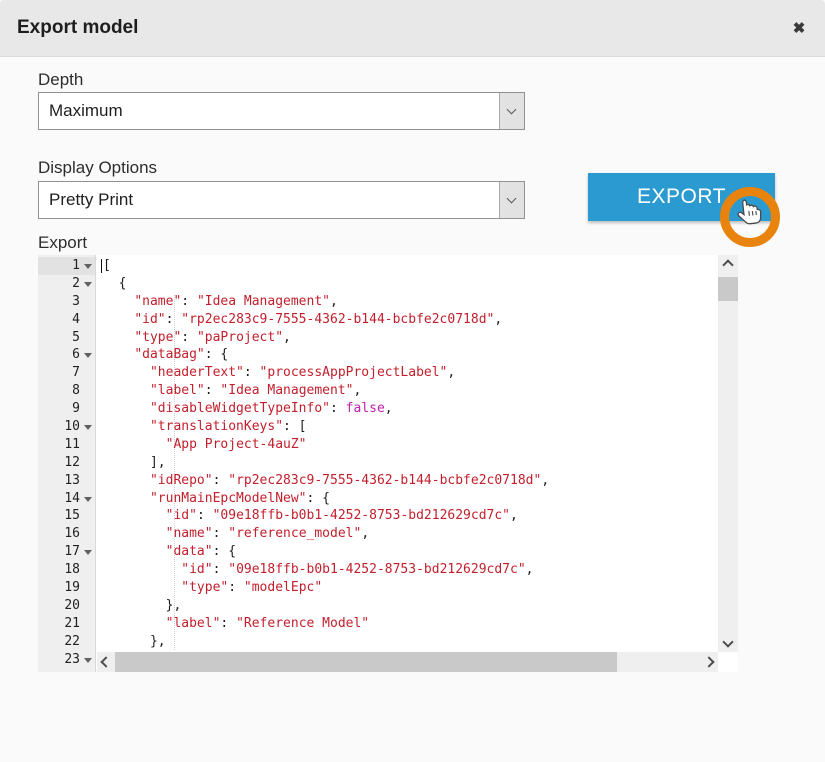 This screenshot has width=825, height=762. I want to click on text-caret, so click(101, 266).